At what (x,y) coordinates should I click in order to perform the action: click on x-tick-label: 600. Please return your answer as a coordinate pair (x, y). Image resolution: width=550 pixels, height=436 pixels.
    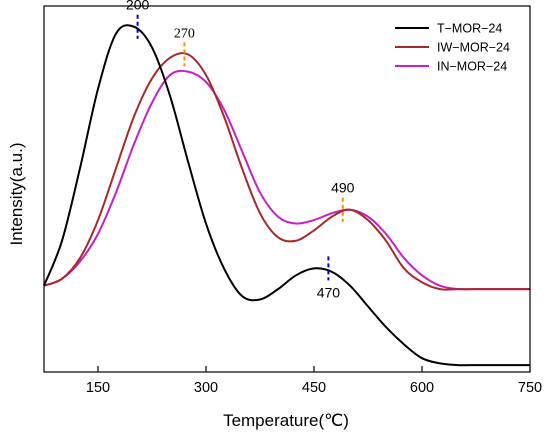
    Looking at the image, I should click on (422, 388).